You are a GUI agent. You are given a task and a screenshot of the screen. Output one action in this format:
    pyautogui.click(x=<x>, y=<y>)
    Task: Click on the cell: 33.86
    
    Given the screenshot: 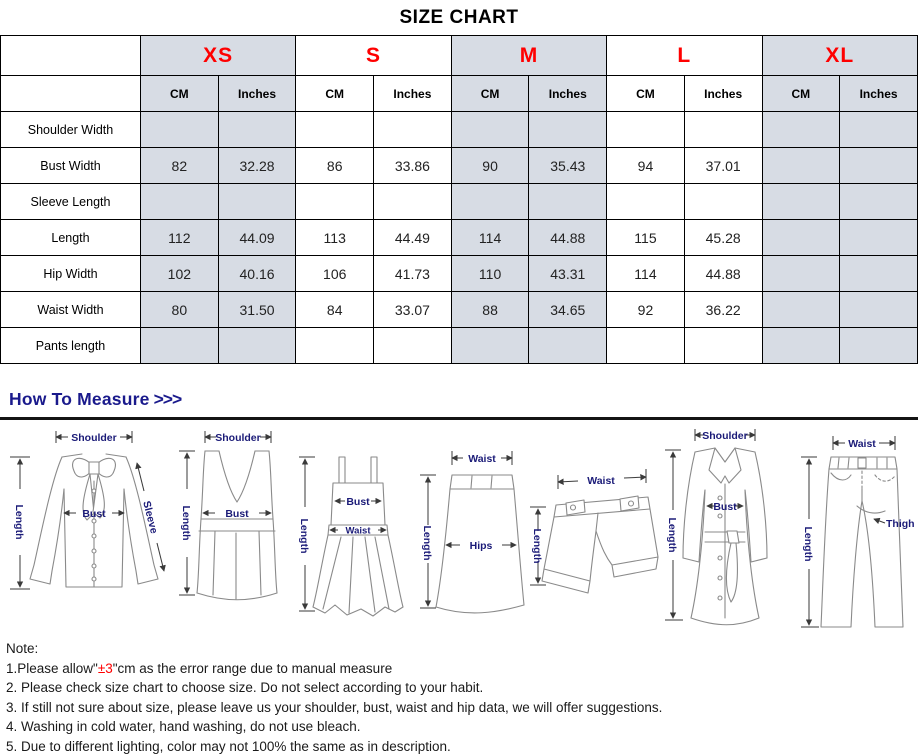 What is the action you would take?
    pyautogui.click(x=413, y=166)
    